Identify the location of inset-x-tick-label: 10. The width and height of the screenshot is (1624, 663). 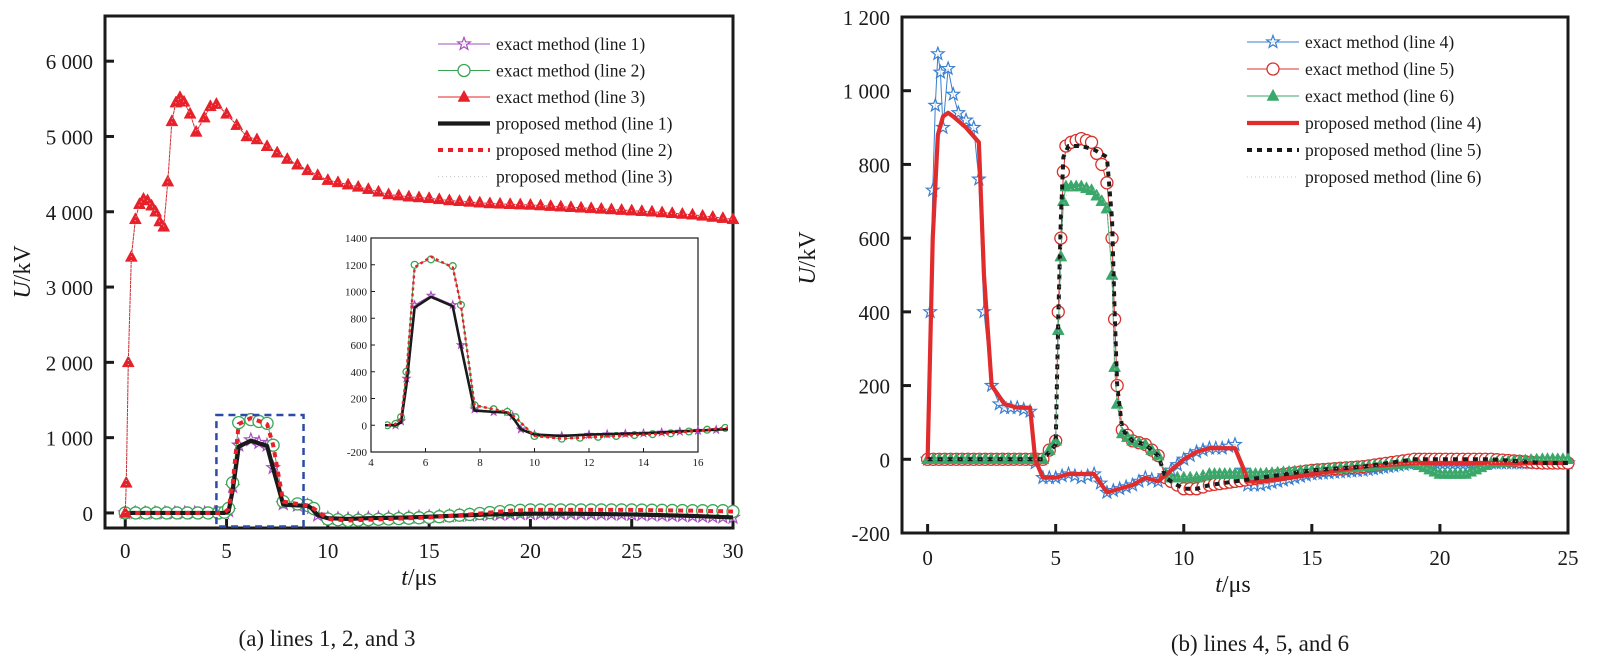
(535, 463).